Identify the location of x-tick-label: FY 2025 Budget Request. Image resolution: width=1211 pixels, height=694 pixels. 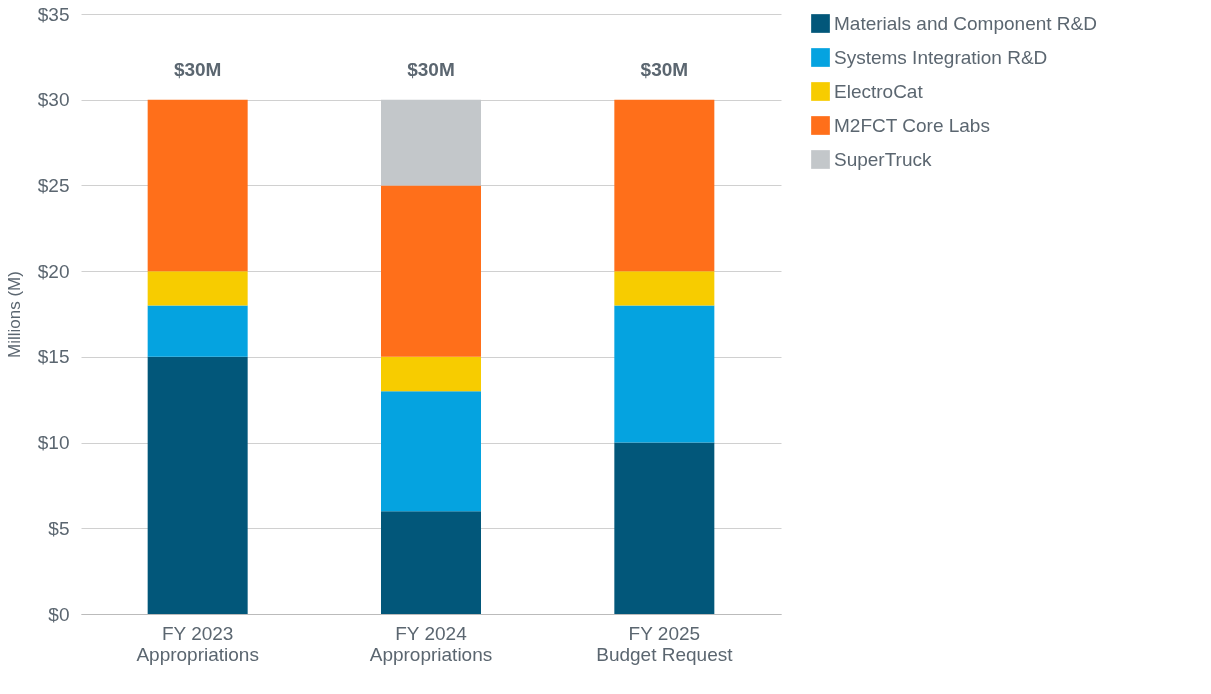
(665, 643).